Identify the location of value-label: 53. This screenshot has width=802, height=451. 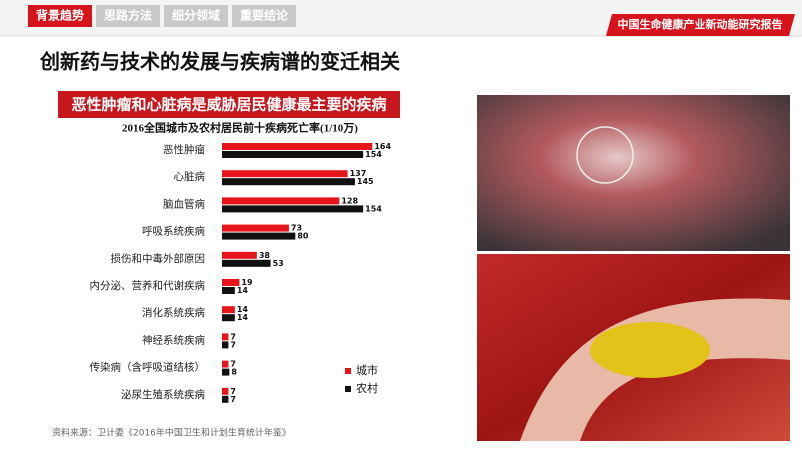
(278, 263).